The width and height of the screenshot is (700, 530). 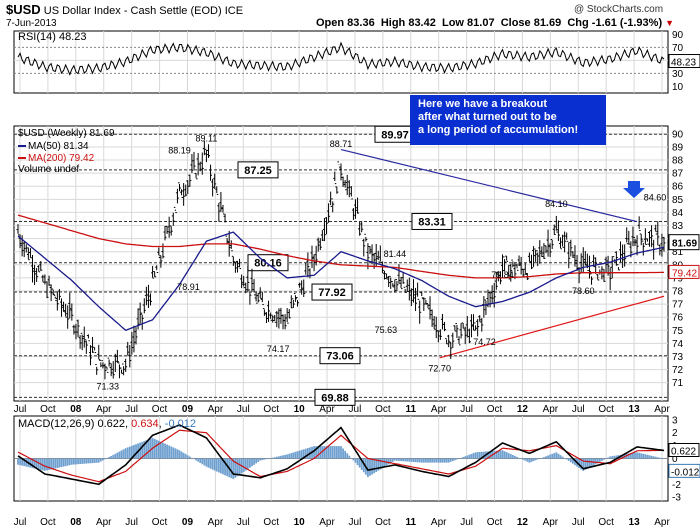 What do you see at coordinates (188, 409) in the screenshot?
I see `x-tick-label: 09` at bounding box center [188, 409].